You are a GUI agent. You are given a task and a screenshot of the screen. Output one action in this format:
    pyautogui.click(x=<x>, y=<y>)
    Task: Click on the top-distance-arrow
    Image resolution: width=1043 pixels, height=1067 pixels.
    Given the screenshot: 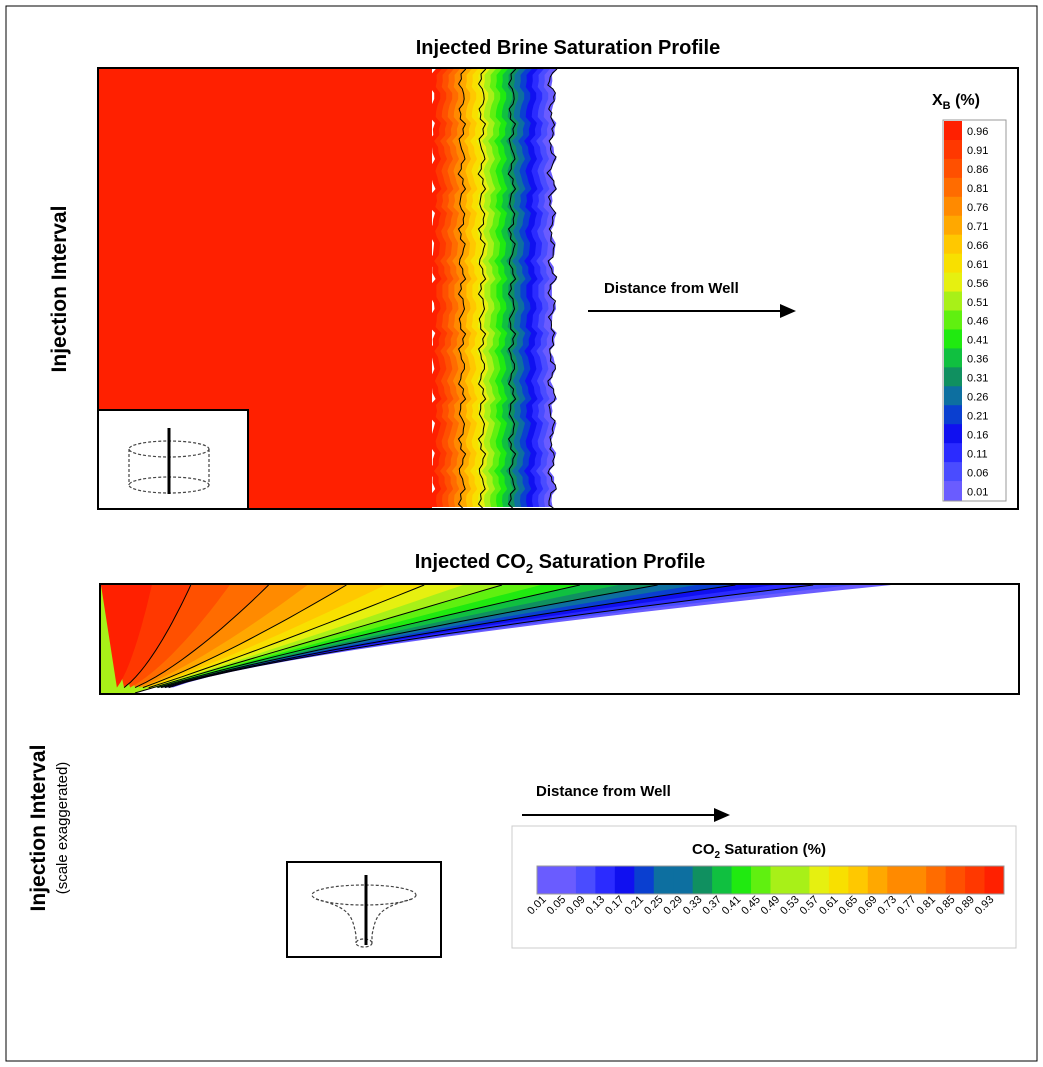 What is the action you would take?
    pyautogui.click(x=692, y=311)
    